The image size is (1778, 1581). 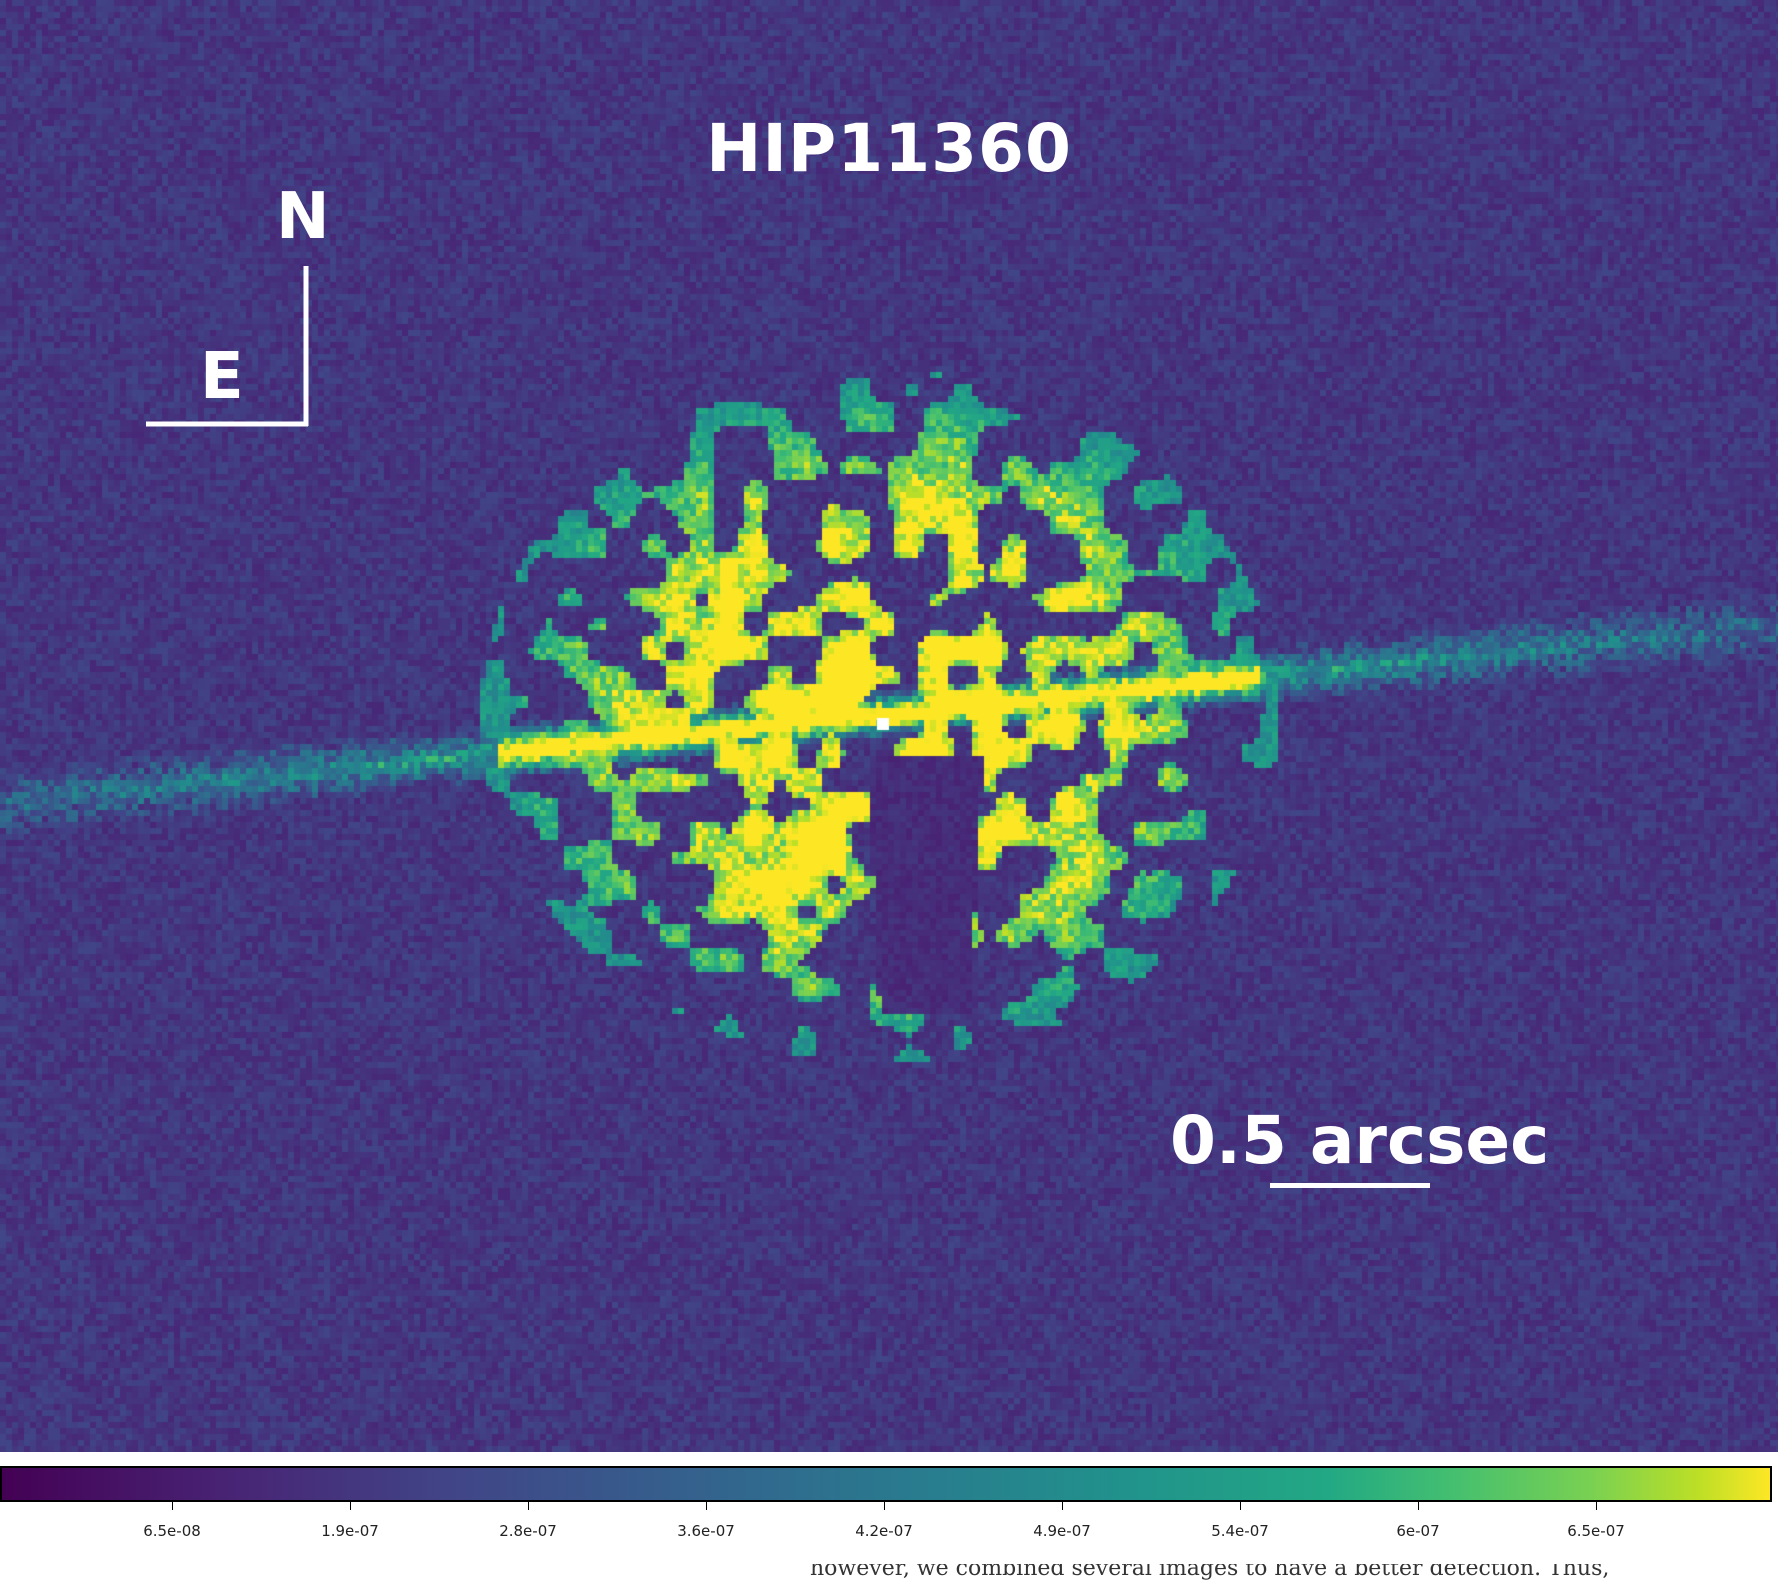 I want to click on colorbar-tick-label: 3.6e-07, so click(x=706, y=1531).